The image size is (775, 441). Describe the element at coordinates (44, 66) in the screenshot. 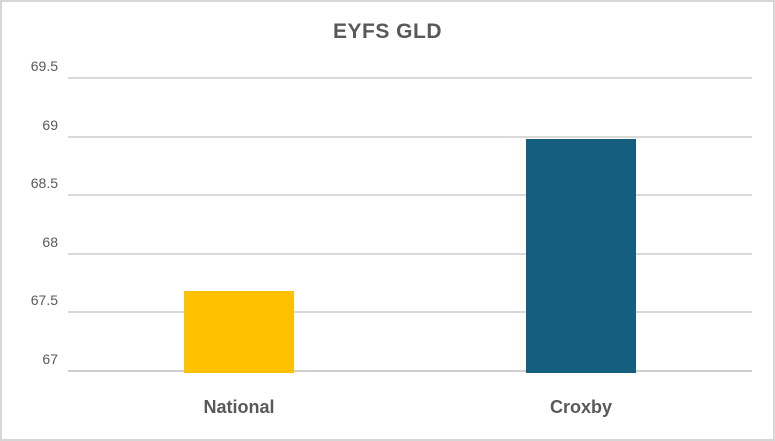

I see `y-axis-tick-label: 69.5` at that location.